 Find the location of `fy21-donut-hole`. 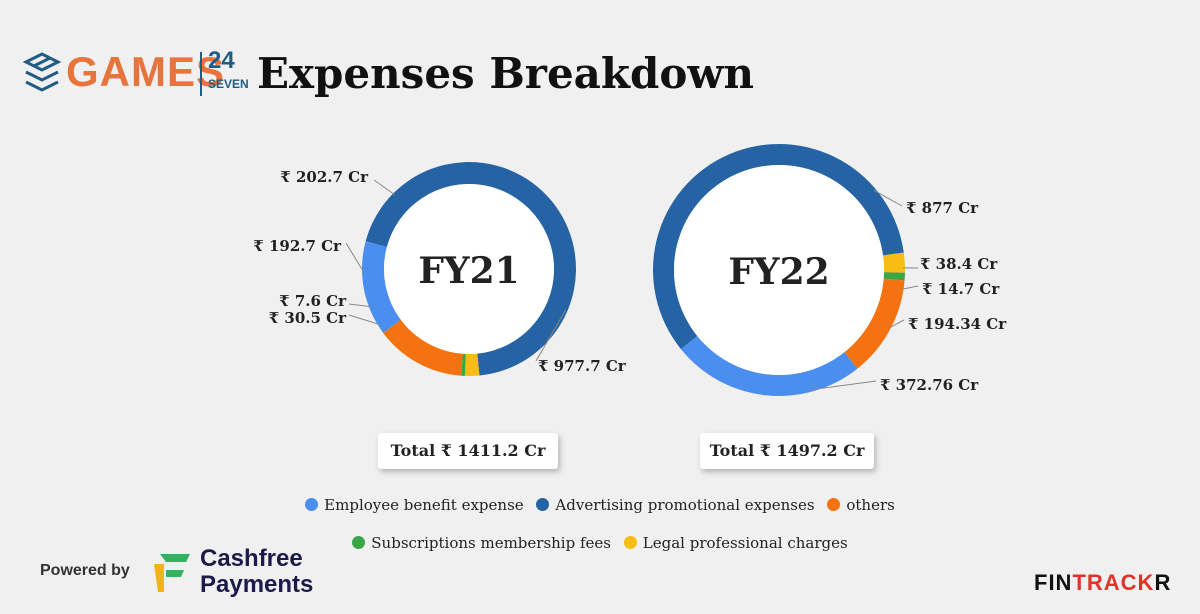

fy21-donut-hole is located at coordinates (469, 269).